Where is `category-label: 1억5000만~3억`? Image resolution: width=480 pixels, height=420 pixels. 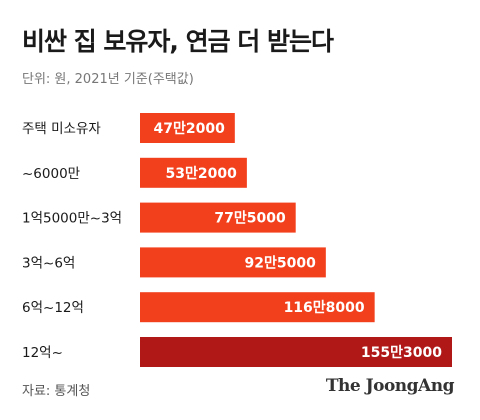
category-label: 1억5000만~3억 is located at coordinates (72, 219).